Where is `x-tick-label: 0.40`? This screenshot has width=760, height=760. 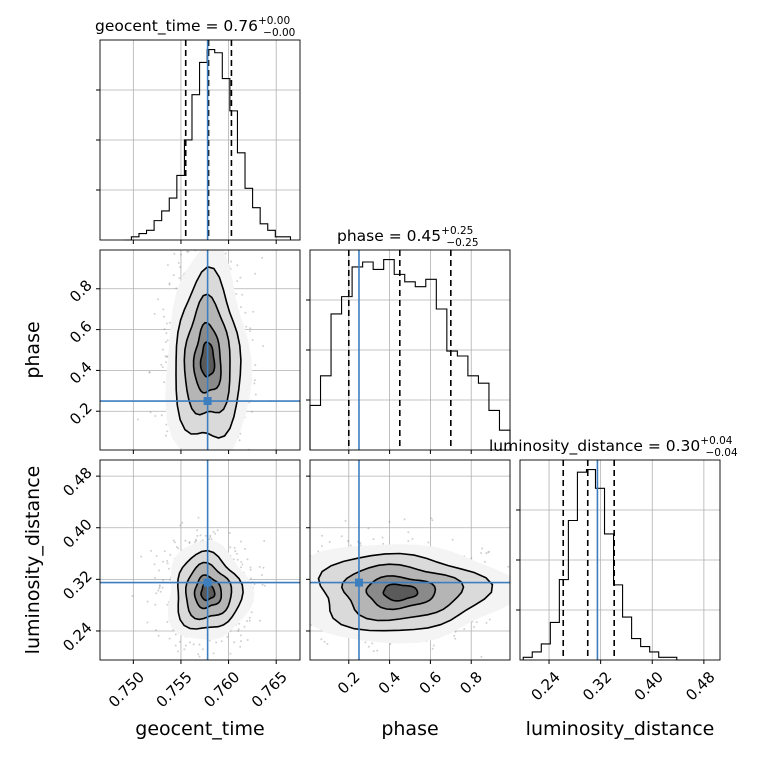
x-tick-label: 0.40 is located at coordinates (649, 686).